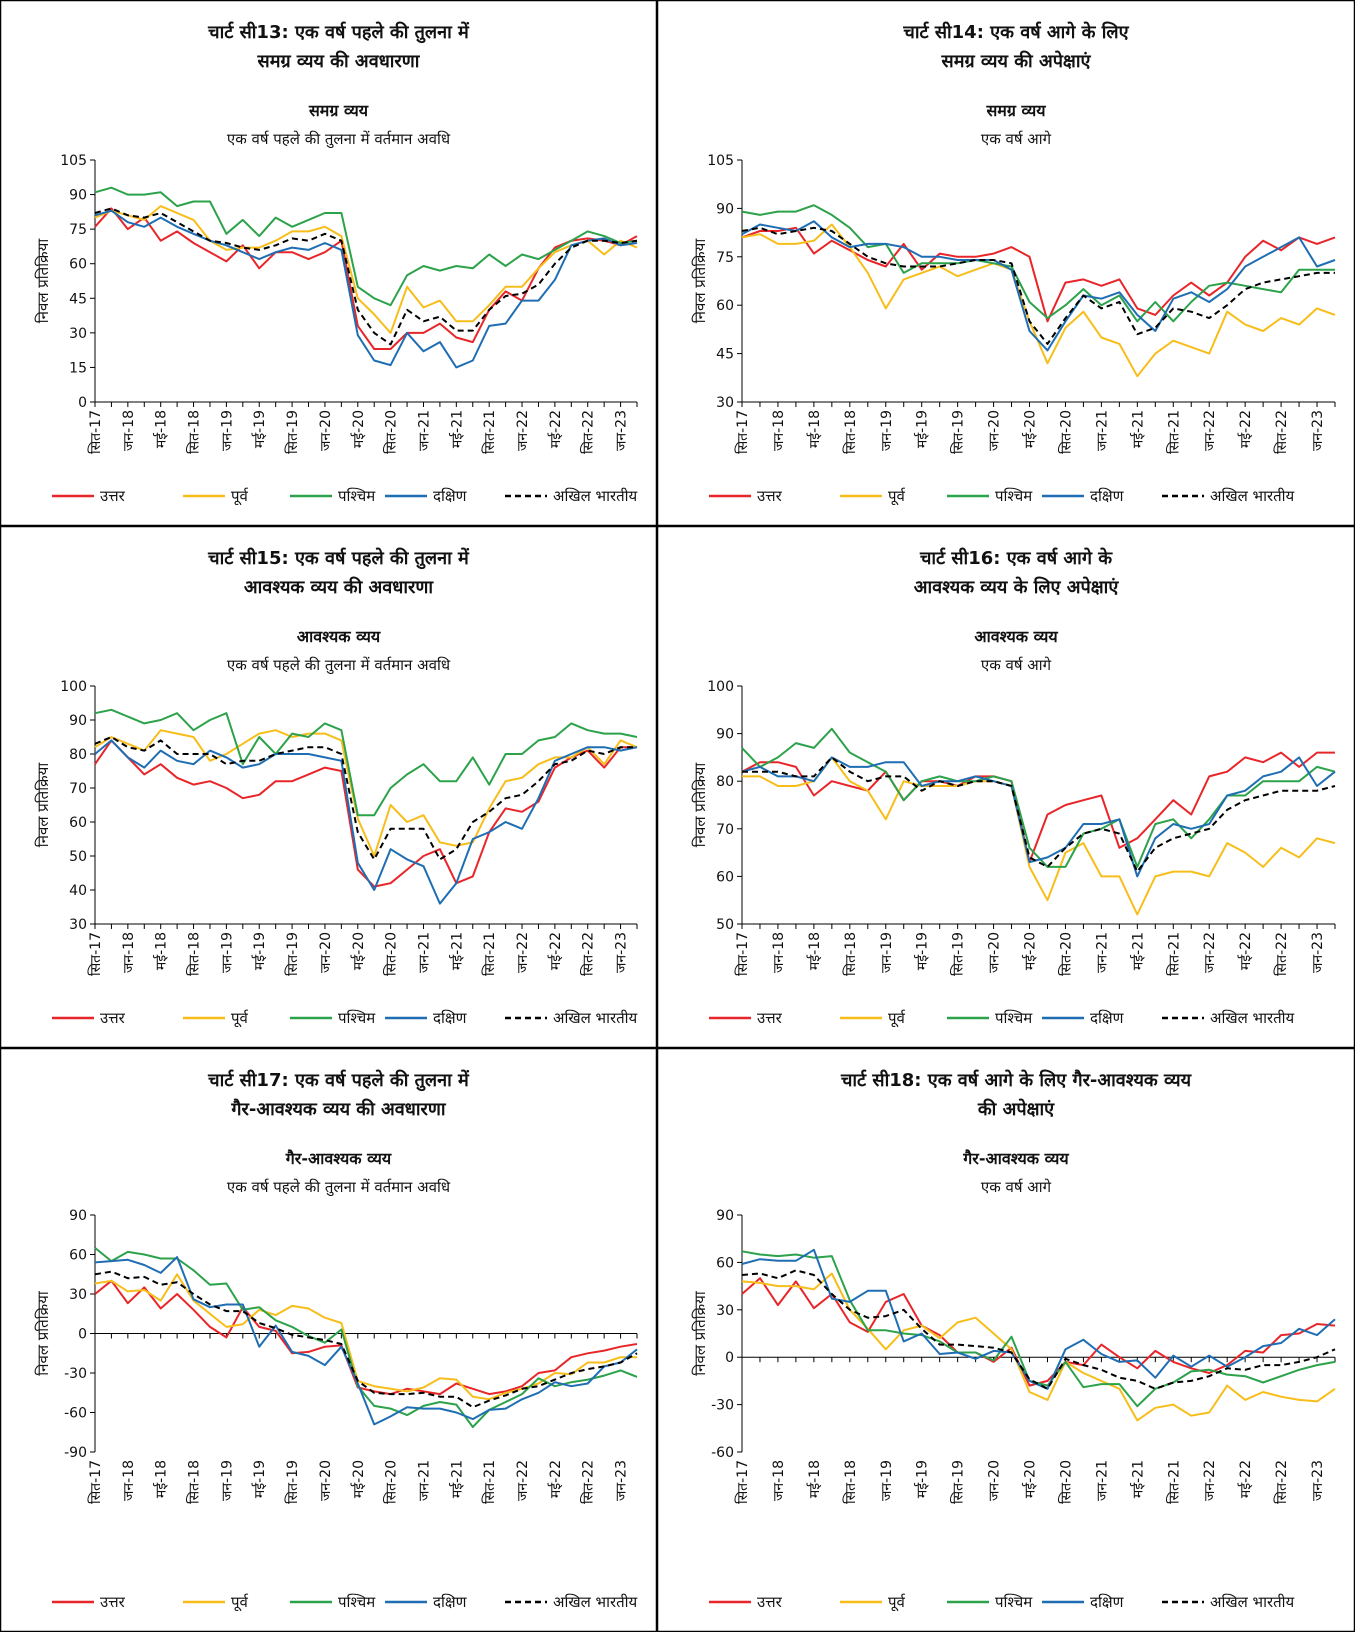  What do you see at coordinates (339, 61) in the screenshot?
I see `chart-title: समग्र व्यय की अवधारणा` at bounding box center [339, 61].